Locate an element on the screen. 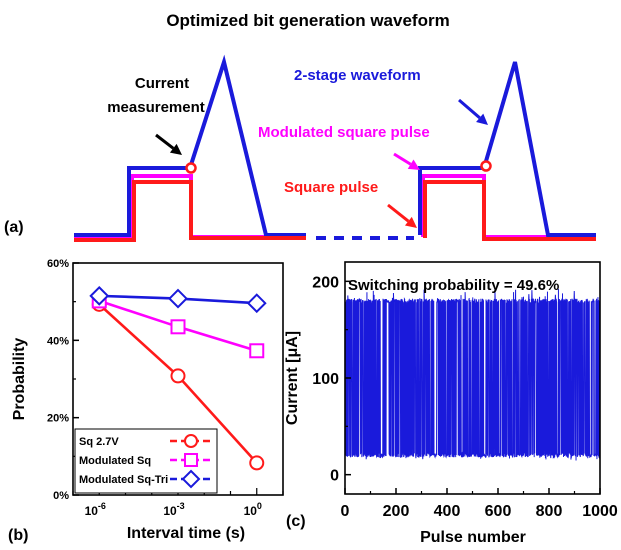 This screenshot has height=550, width=621. panel-c-annotation: Switching probability = 49.6% is located at coordinates (453, 285).